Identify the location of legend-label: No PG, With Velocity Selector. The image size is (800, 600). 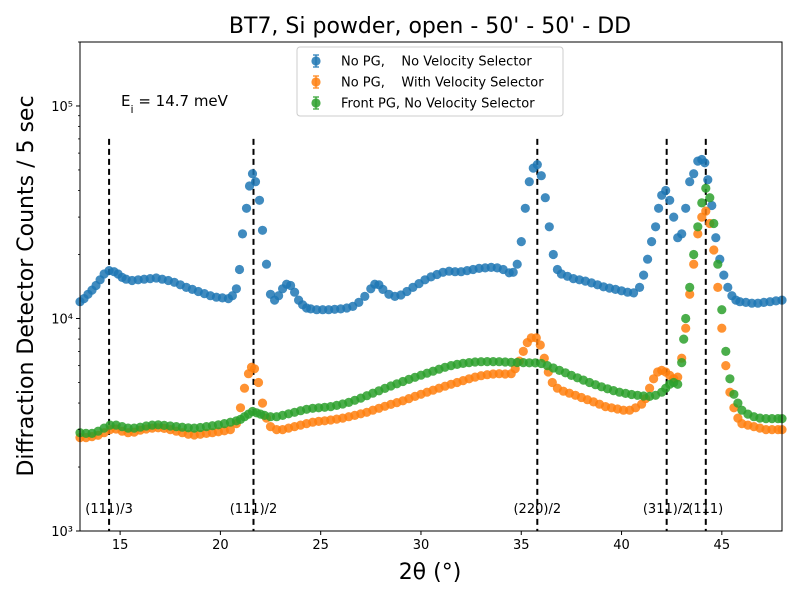
(442, 83).